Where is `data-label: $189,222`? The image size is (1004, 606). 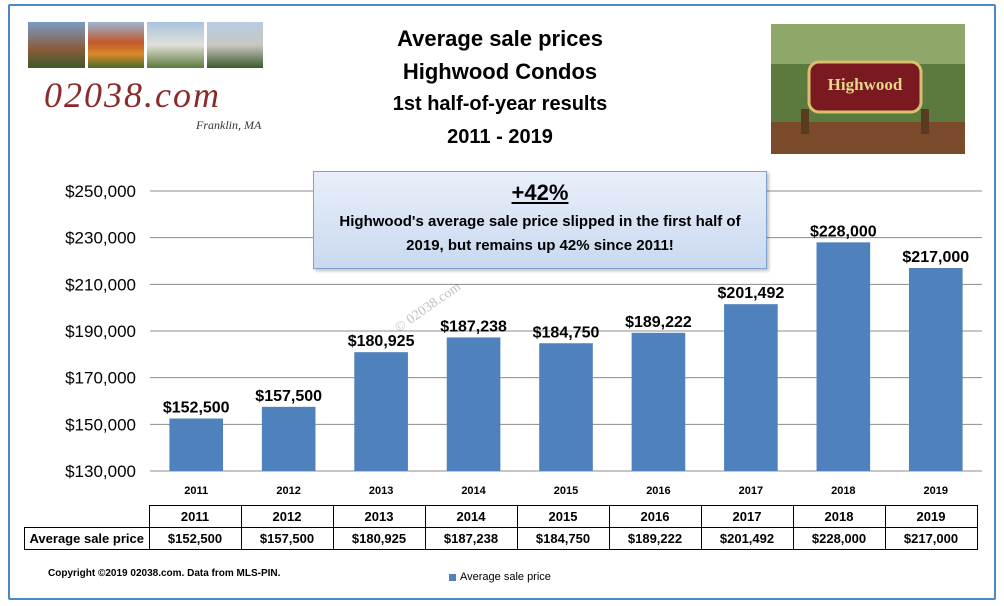 data-label: $189,222 is located at coordinates (658, 322).